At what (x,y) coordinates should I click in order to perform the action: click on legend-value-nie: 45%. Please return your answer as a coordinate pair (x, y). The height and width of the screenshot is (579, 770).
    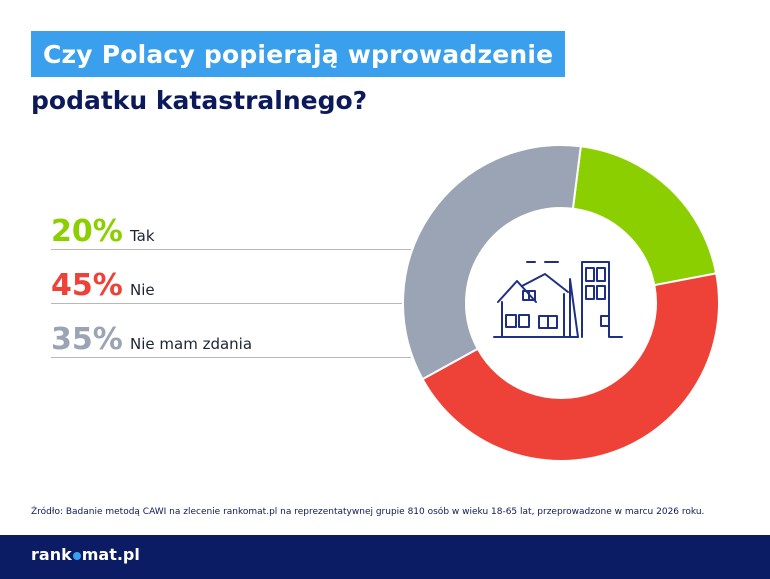
    Looking at the image, I should click on (87, 285).